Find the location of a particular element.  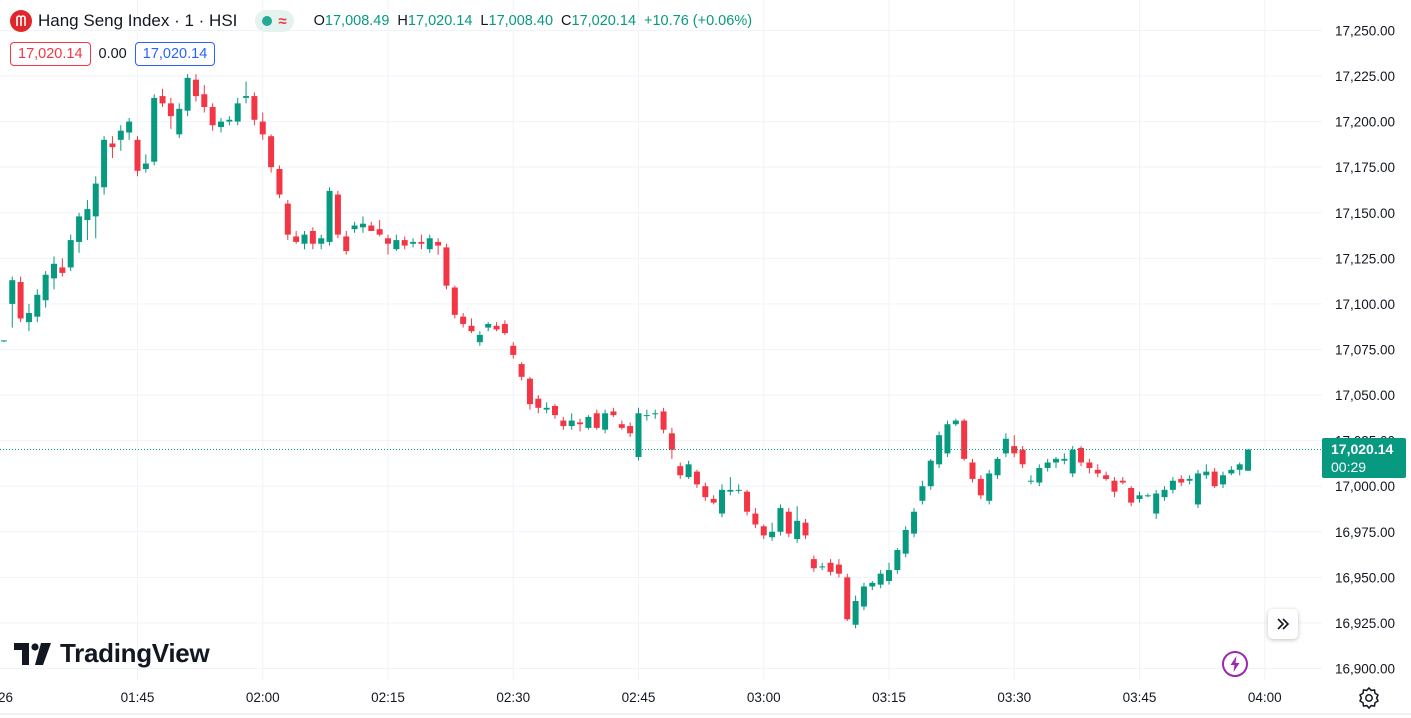

price-tick-label: 17,075.00 is located at coordinates (1365, 349).